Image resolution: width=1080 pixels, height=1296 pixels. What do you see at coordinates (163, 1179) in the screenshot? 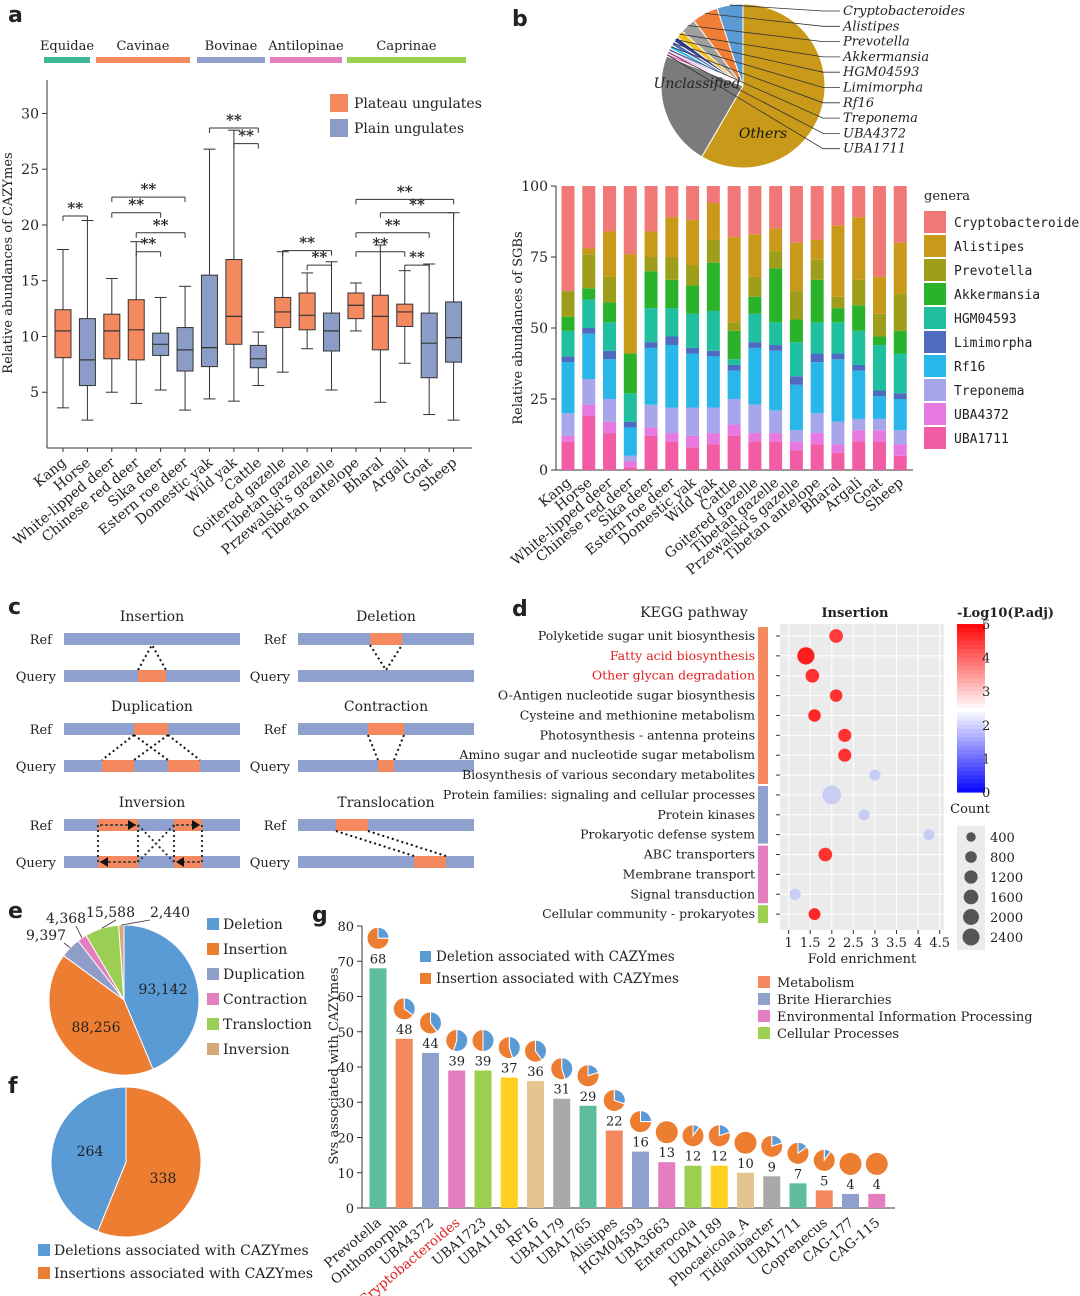
I see `pie-value-insertions: 338` at bounding box center [163, 1179].